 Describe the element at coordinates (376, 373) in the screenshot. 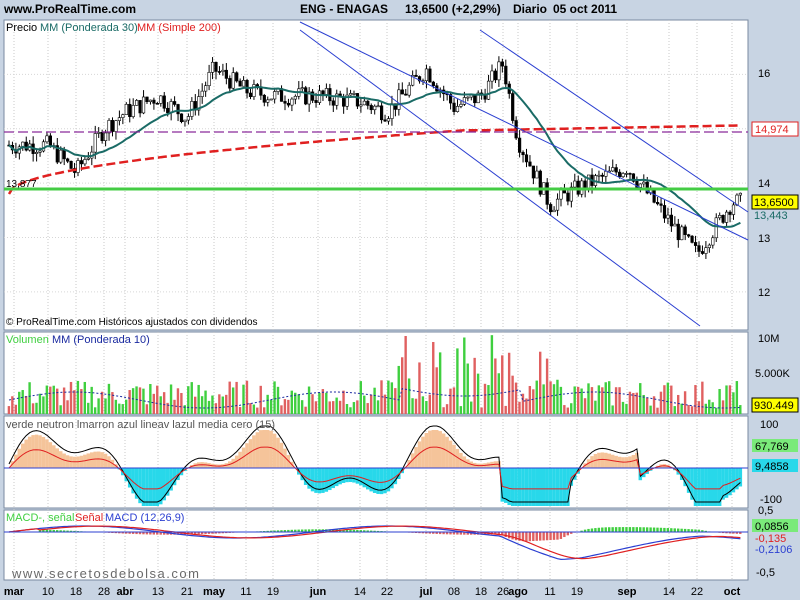

I see `volume-panel` at that location.